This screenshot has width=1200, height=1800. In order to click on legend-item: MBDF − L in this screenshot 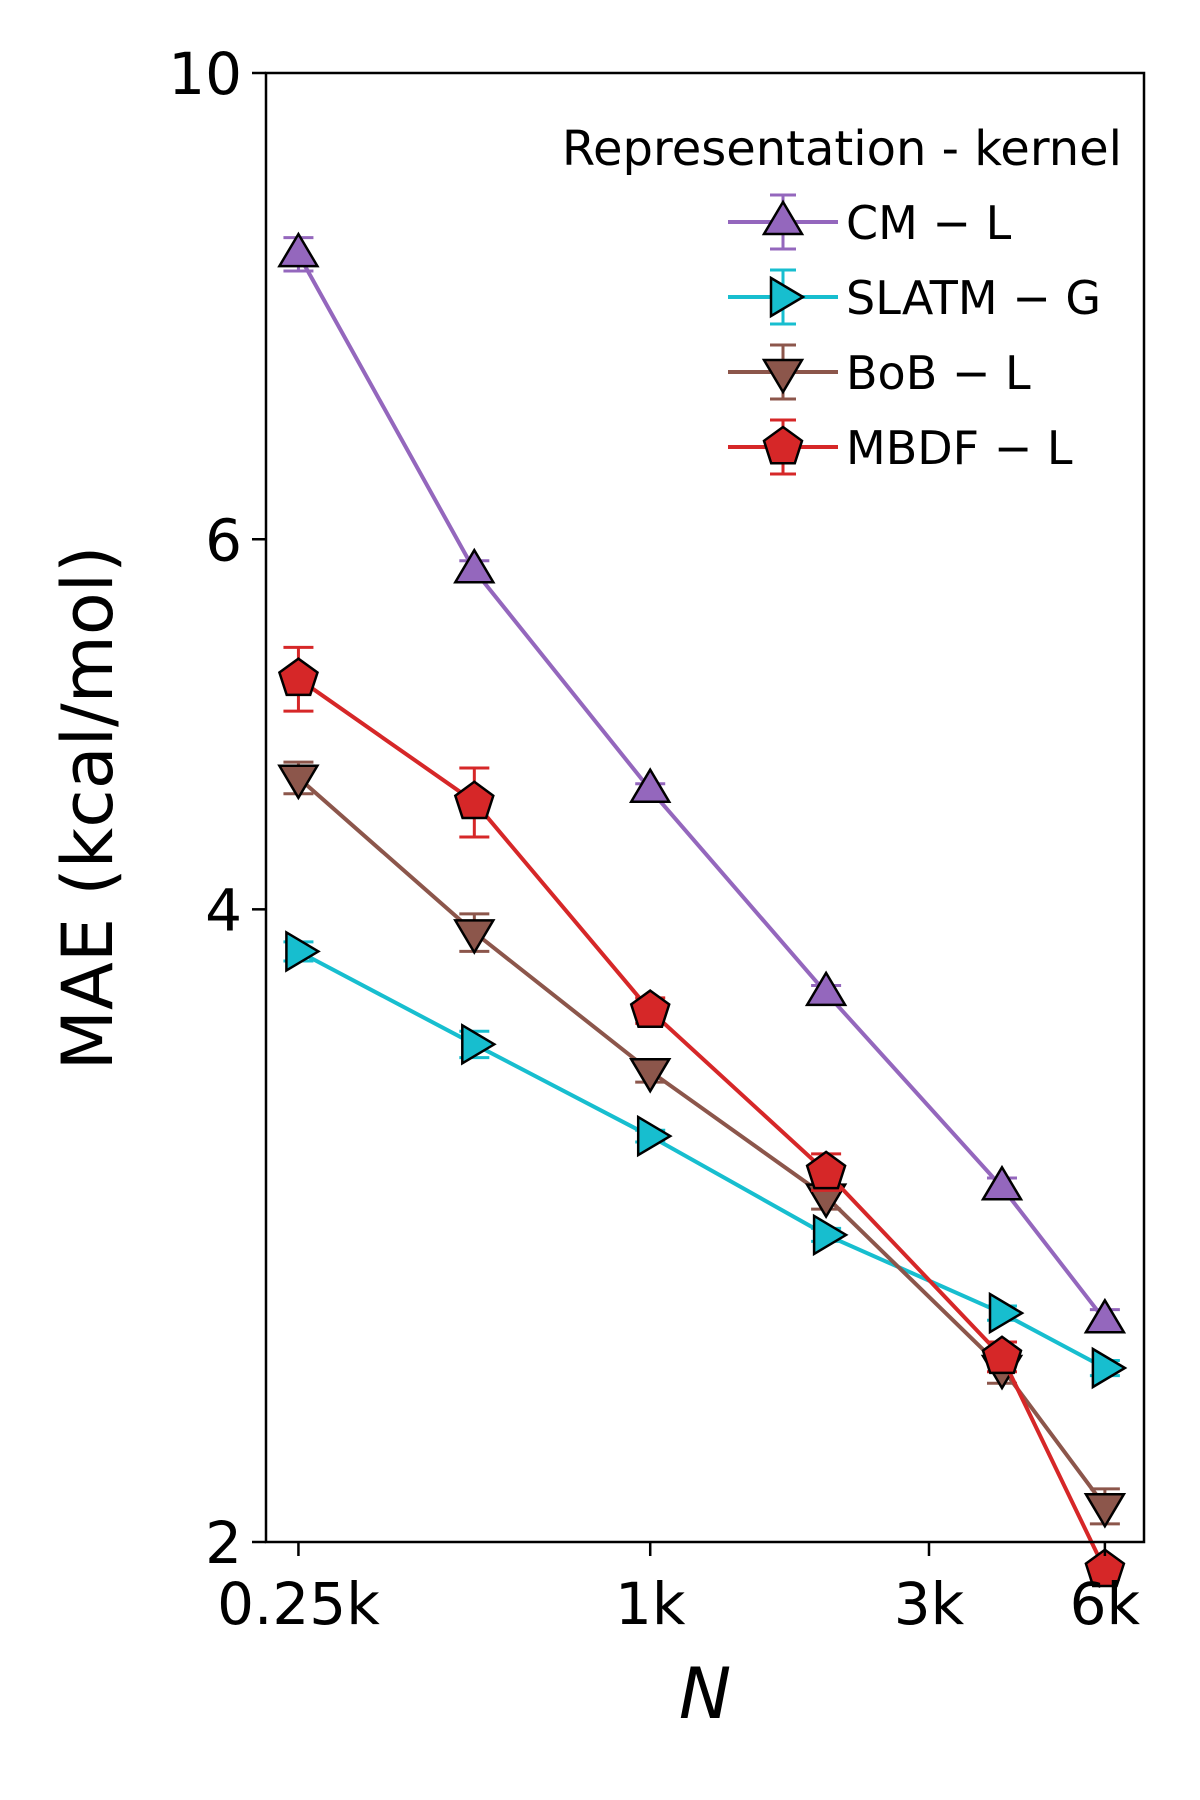, I will do `click(900, 447)`.